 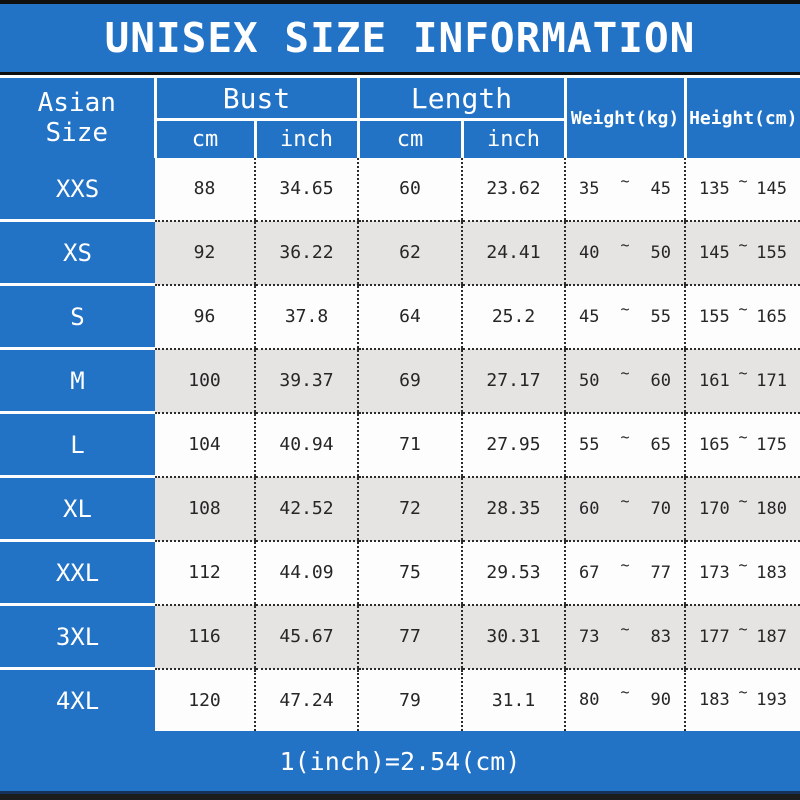 I want to click on height-max: 155, so click(x=771, y=252).